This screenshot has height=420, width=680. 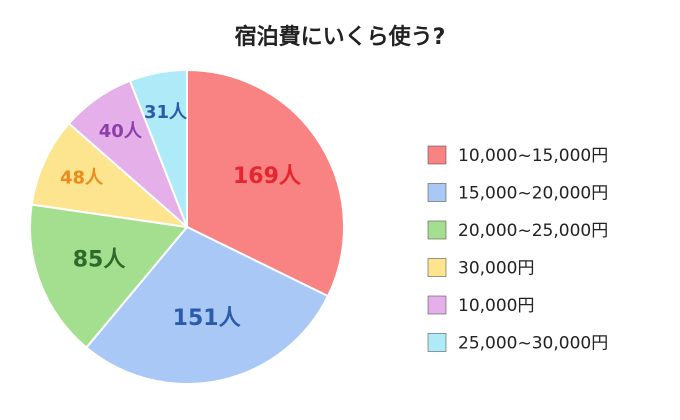 I want to click on slice-label: 85人, so click(x=99, y=260).